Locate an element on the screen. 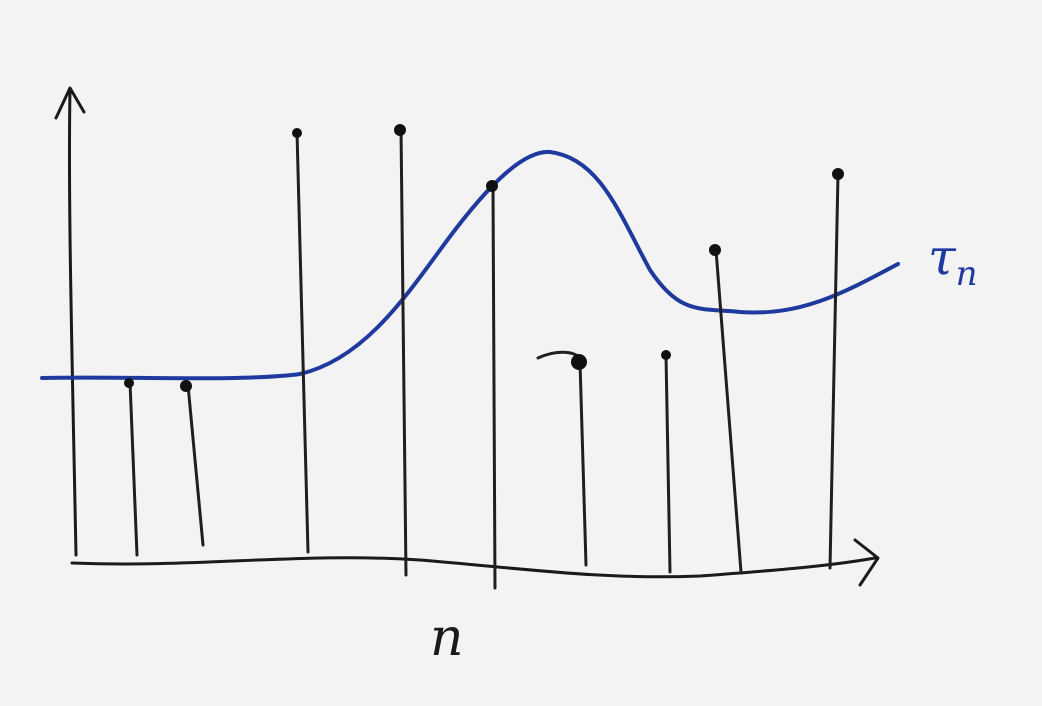 This screenshot has width=1042, height=706. stem-1-dot is located at coordinates (129, 383).